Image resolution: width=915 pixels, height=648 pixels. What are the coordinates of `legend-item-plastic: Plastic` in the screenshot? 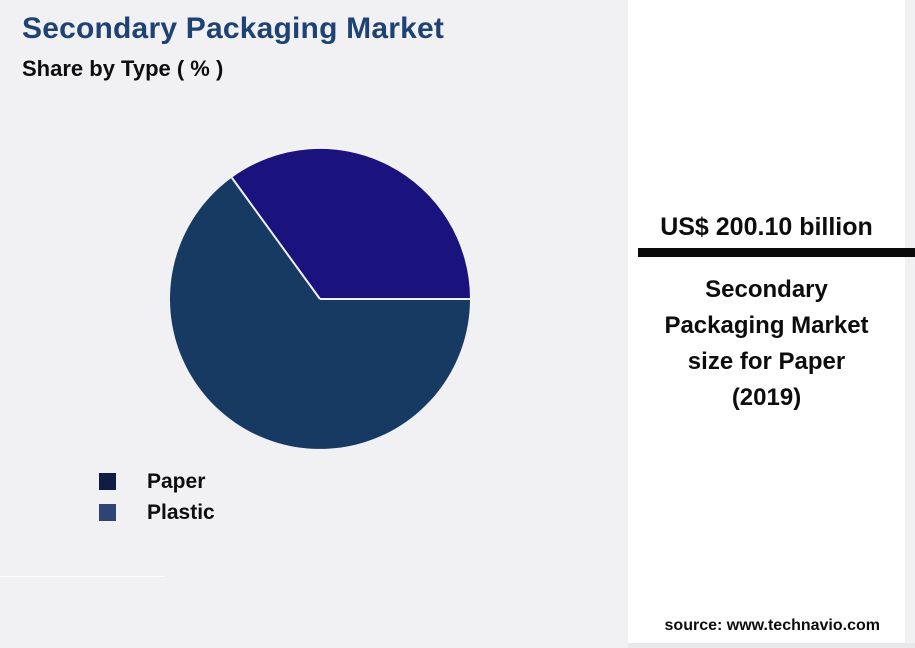 It's located at (157, 512).